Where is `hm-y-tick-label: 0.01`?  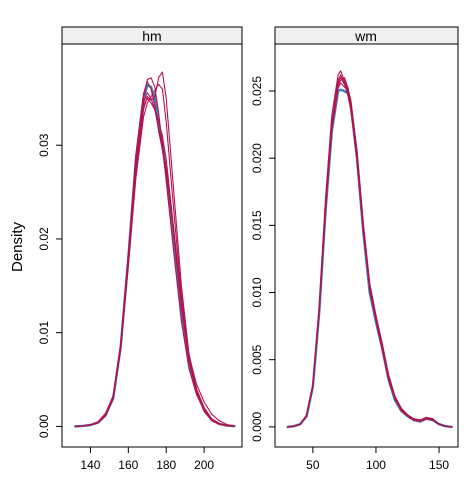 hm-y-tick-label: 0.01 is located at coordinates (44, 333).